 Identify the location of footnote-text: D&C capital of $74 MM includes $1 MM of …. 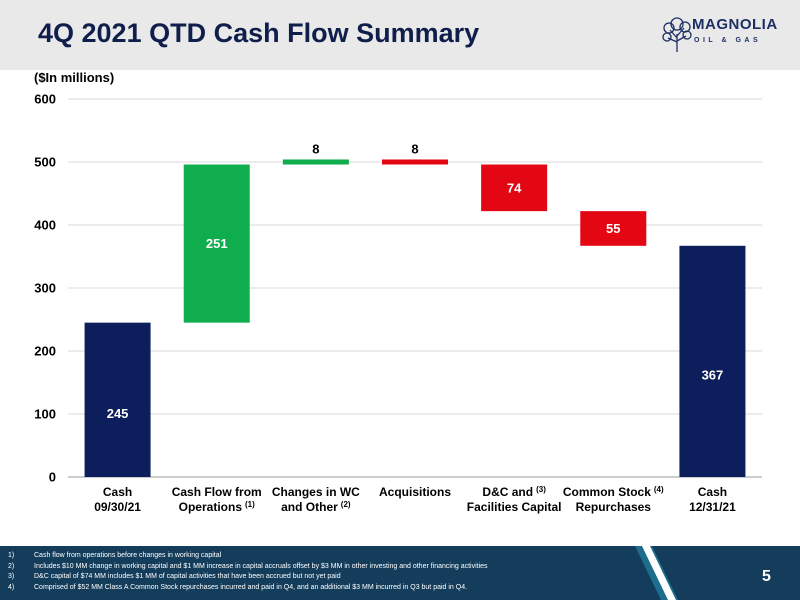
(187, 576).